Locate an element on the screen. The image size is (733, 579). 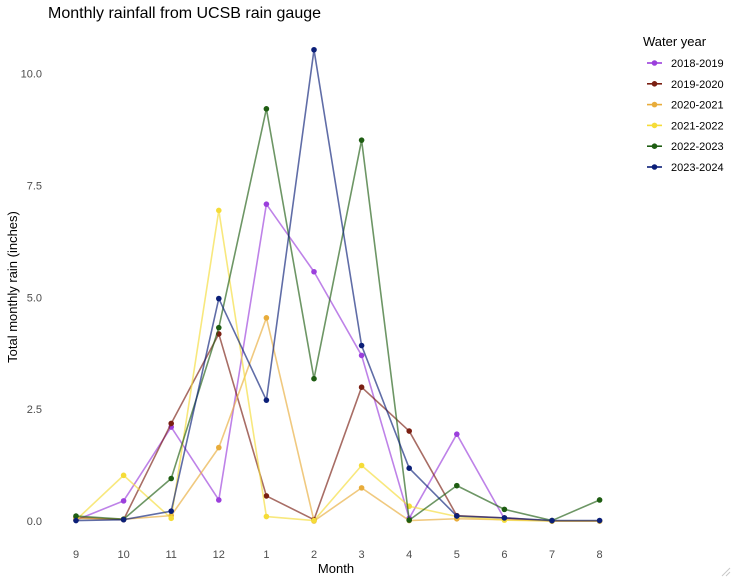
legend-label: 2019-2020 is located at coordinates (697, 85).